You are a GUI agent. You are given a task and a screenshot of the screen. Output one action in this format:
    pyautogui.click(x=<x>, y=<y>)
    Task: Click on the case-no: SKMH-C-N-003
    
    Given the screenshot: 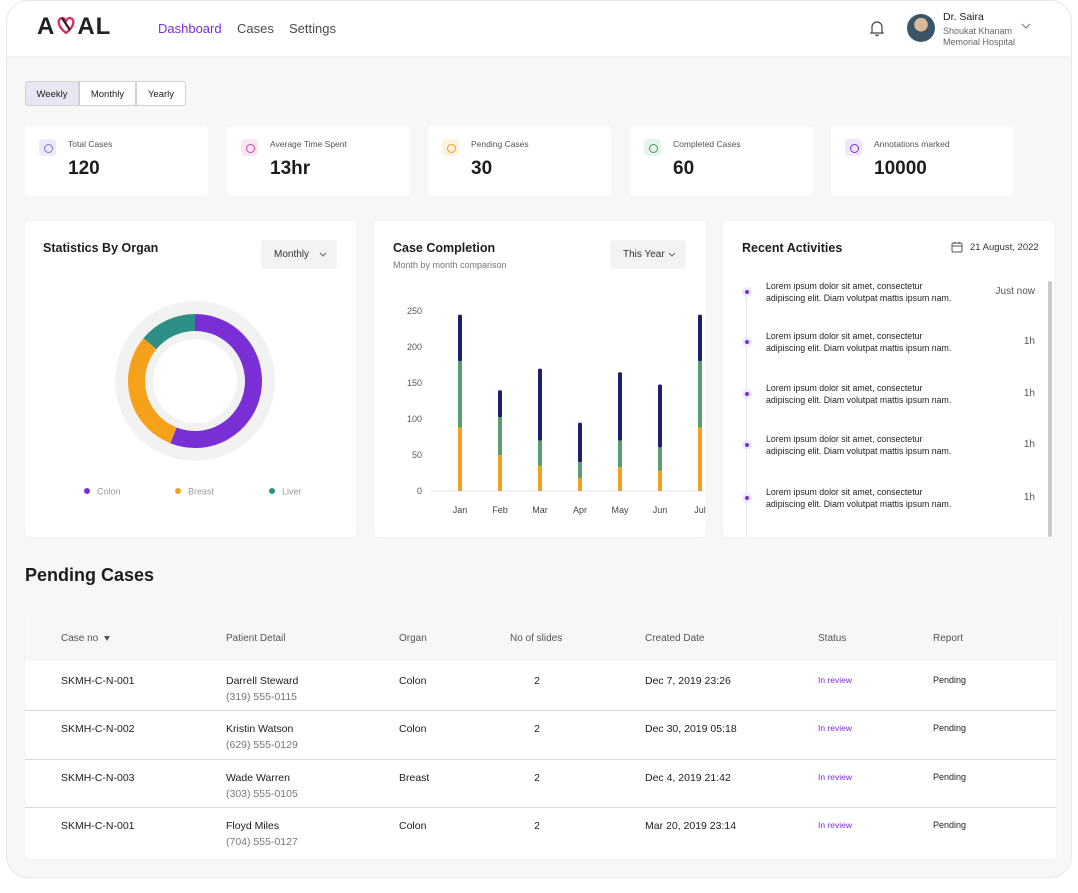 What is the action you would take?
    pyautogui.click(x=98, y=778)
    